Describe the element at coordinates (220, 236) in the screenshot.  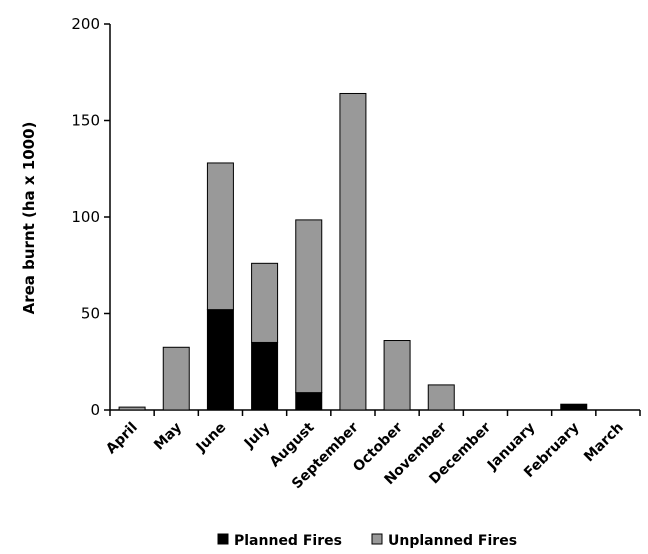
I see `bar-unplanned-fires-june` at that location.